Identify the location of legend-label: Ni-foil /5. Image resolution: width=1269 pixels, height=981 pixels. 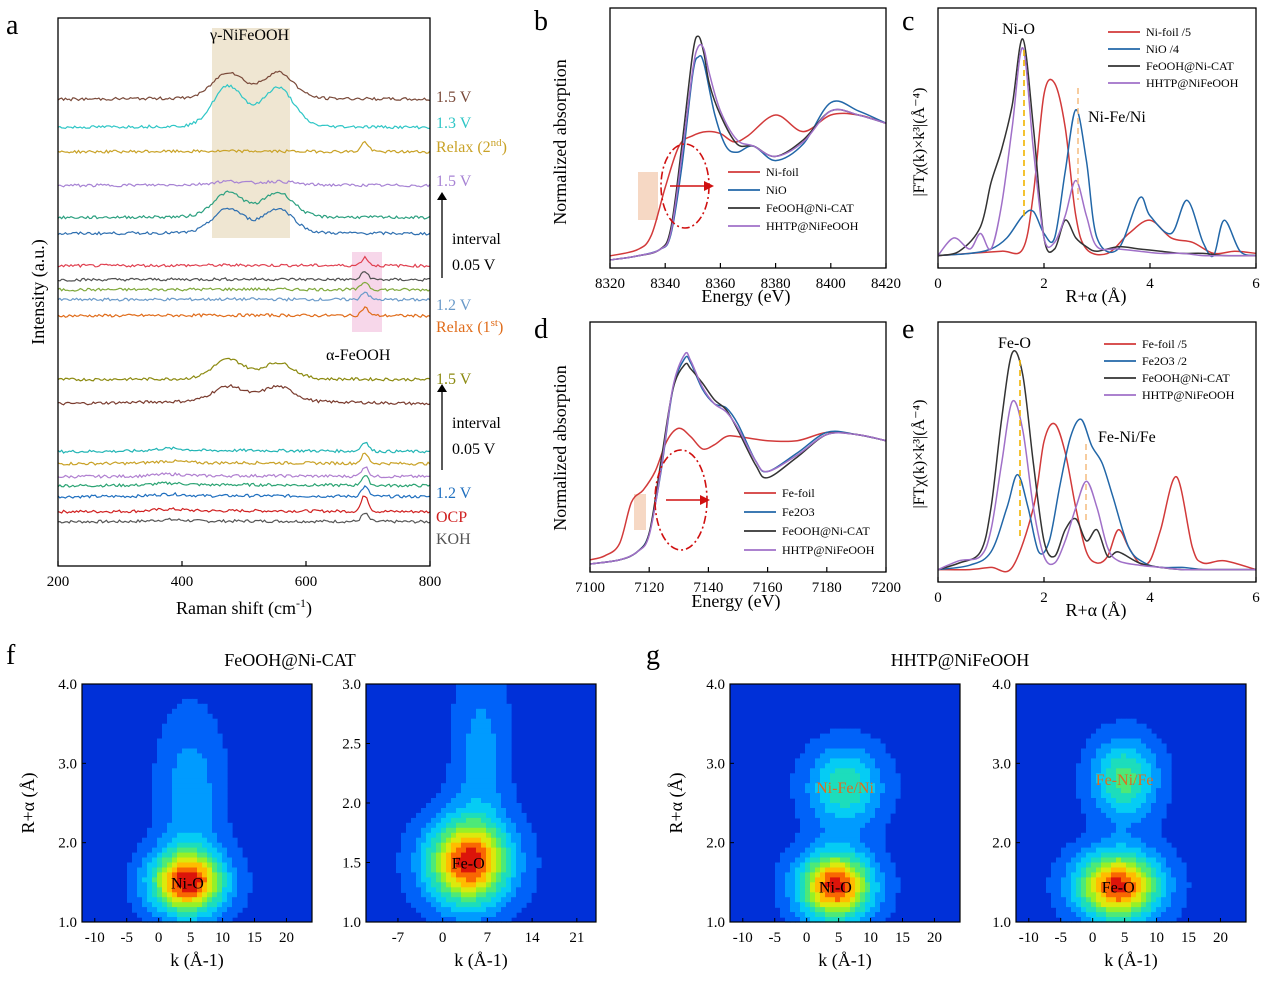
(1168, 32).